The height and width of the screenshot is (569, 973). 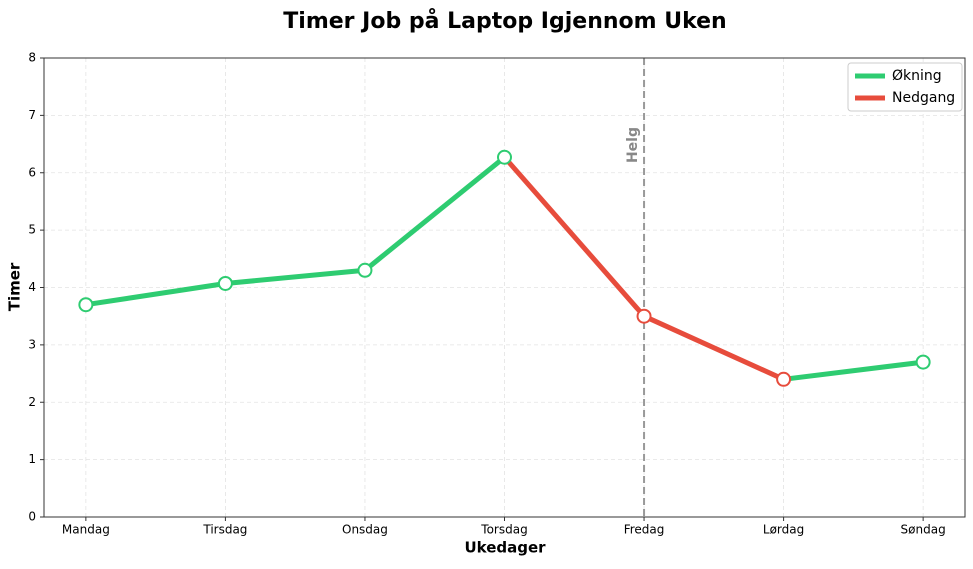 I want to click on x-tick-label: Fredag, so click(x=644, y=530).